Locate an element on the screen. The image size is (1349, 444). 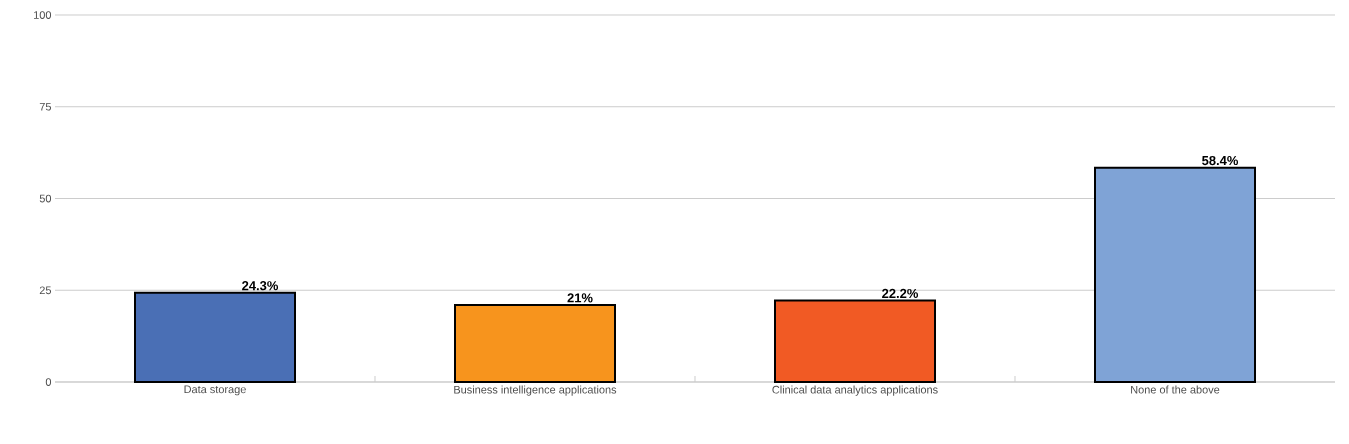
x-tick-label: Data storage is located at coordinates (215, 390).